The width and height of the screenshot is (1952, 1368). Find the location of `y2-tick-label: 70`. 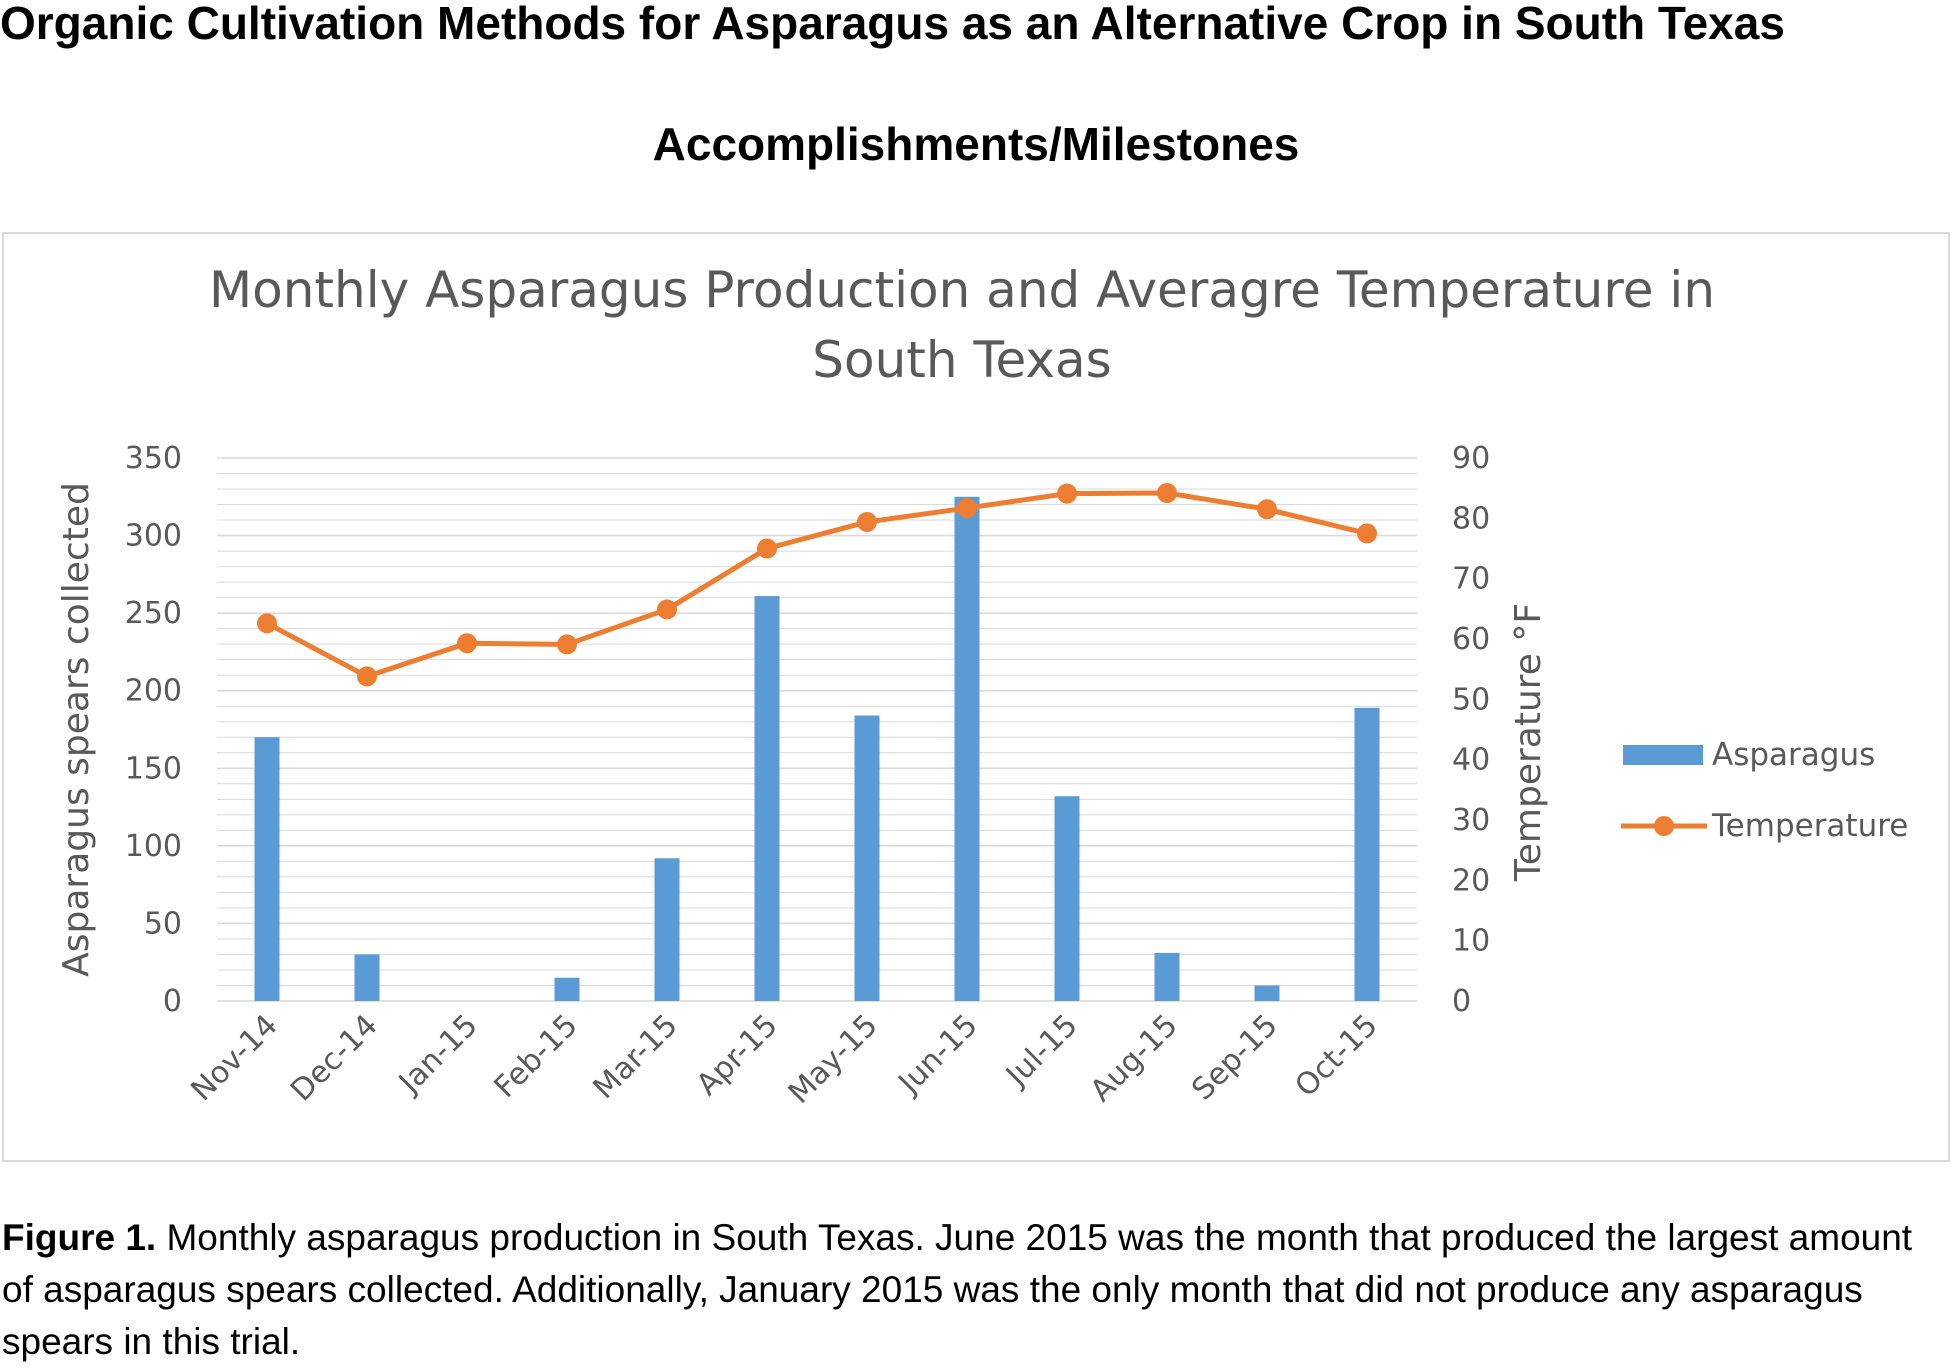

y2-tick-label: 70 is located at coordinates (1471, 579).